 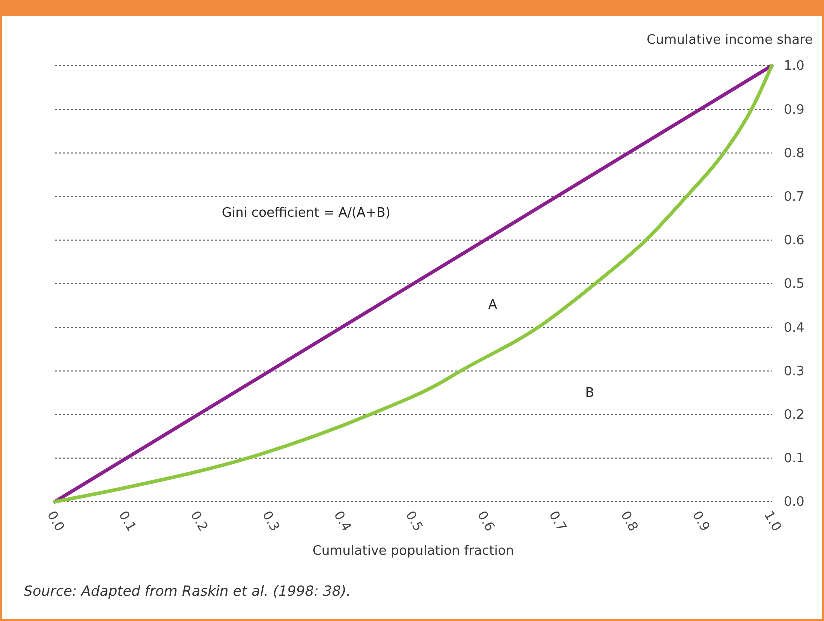 I want to click on source-note: Source: Adapted from Raskin et al. (1998: 38)., so click(x=188, y=592).